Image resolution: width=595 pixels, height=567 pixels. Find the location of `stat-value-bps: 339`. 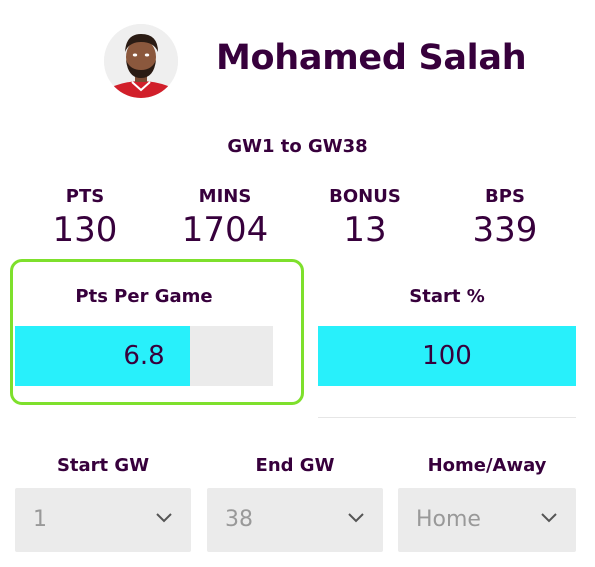

stat-value-bps: 339 is located at coordinates (505, 230).